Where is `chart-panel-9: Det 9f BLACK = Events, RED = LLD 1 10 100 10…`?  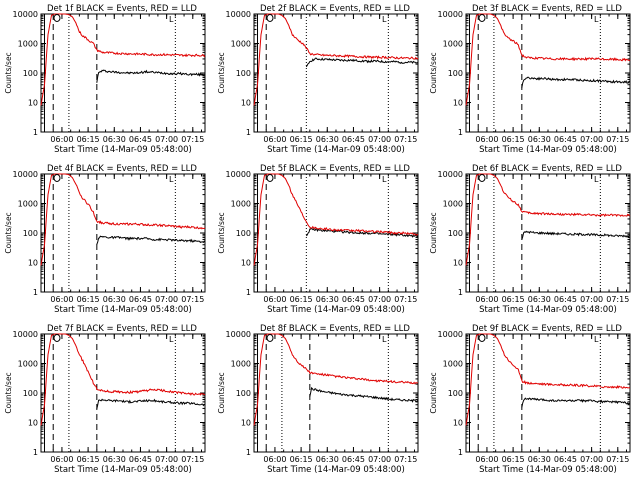
chart-panel-9: Det 9f BLACK = Events, RED = LLD 1 10 100 10… is located at coordinates (530, 399).